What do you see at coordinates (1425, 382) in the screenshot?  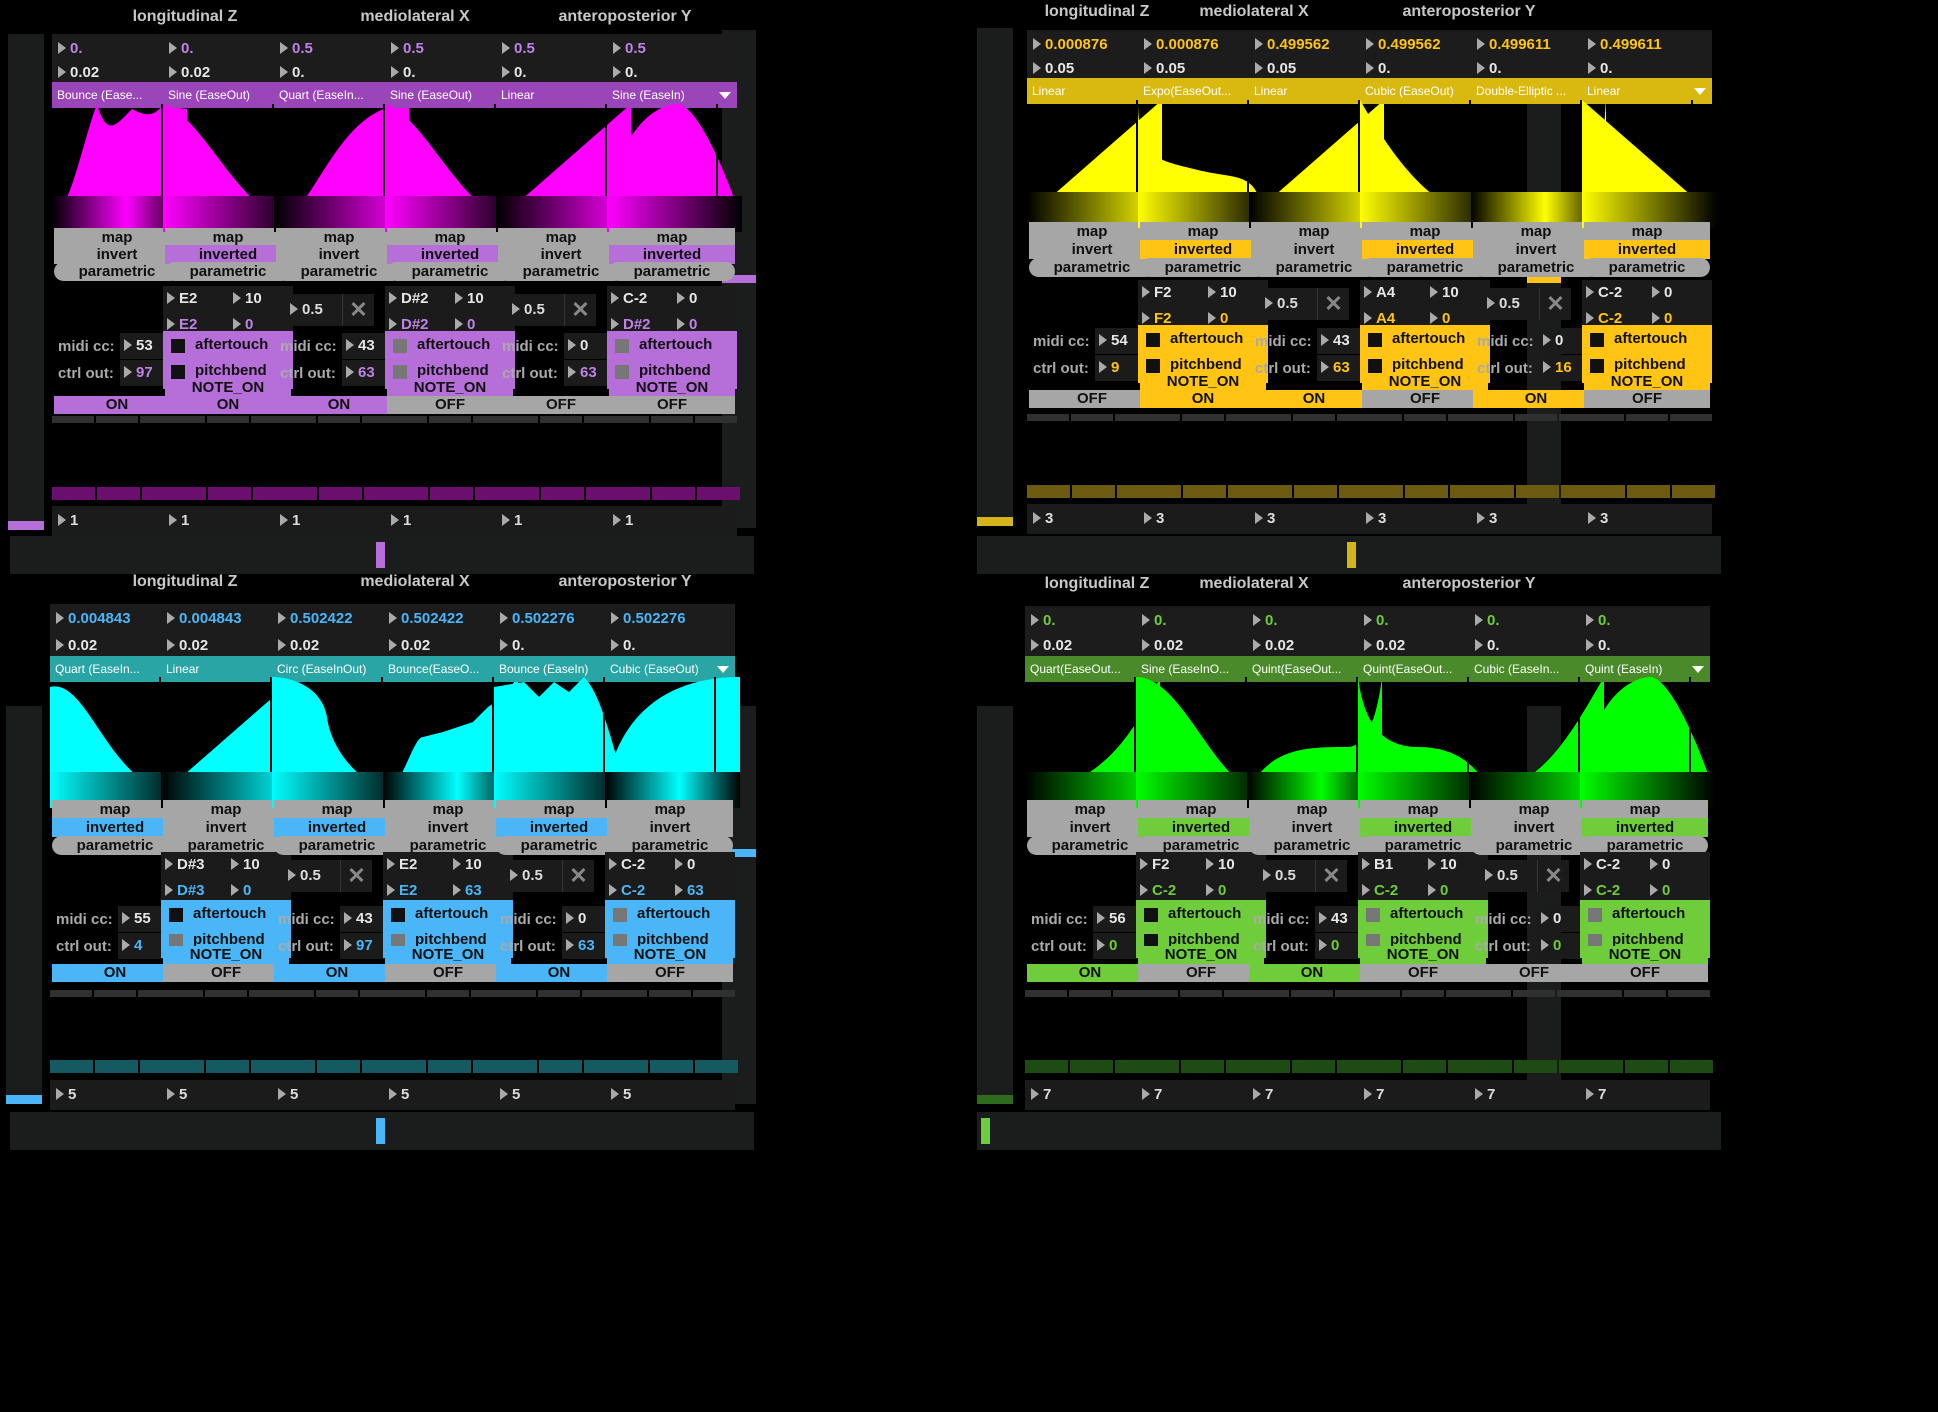 I see `note-on-button: NOTE_ON` at bounding box center [1425, 382].